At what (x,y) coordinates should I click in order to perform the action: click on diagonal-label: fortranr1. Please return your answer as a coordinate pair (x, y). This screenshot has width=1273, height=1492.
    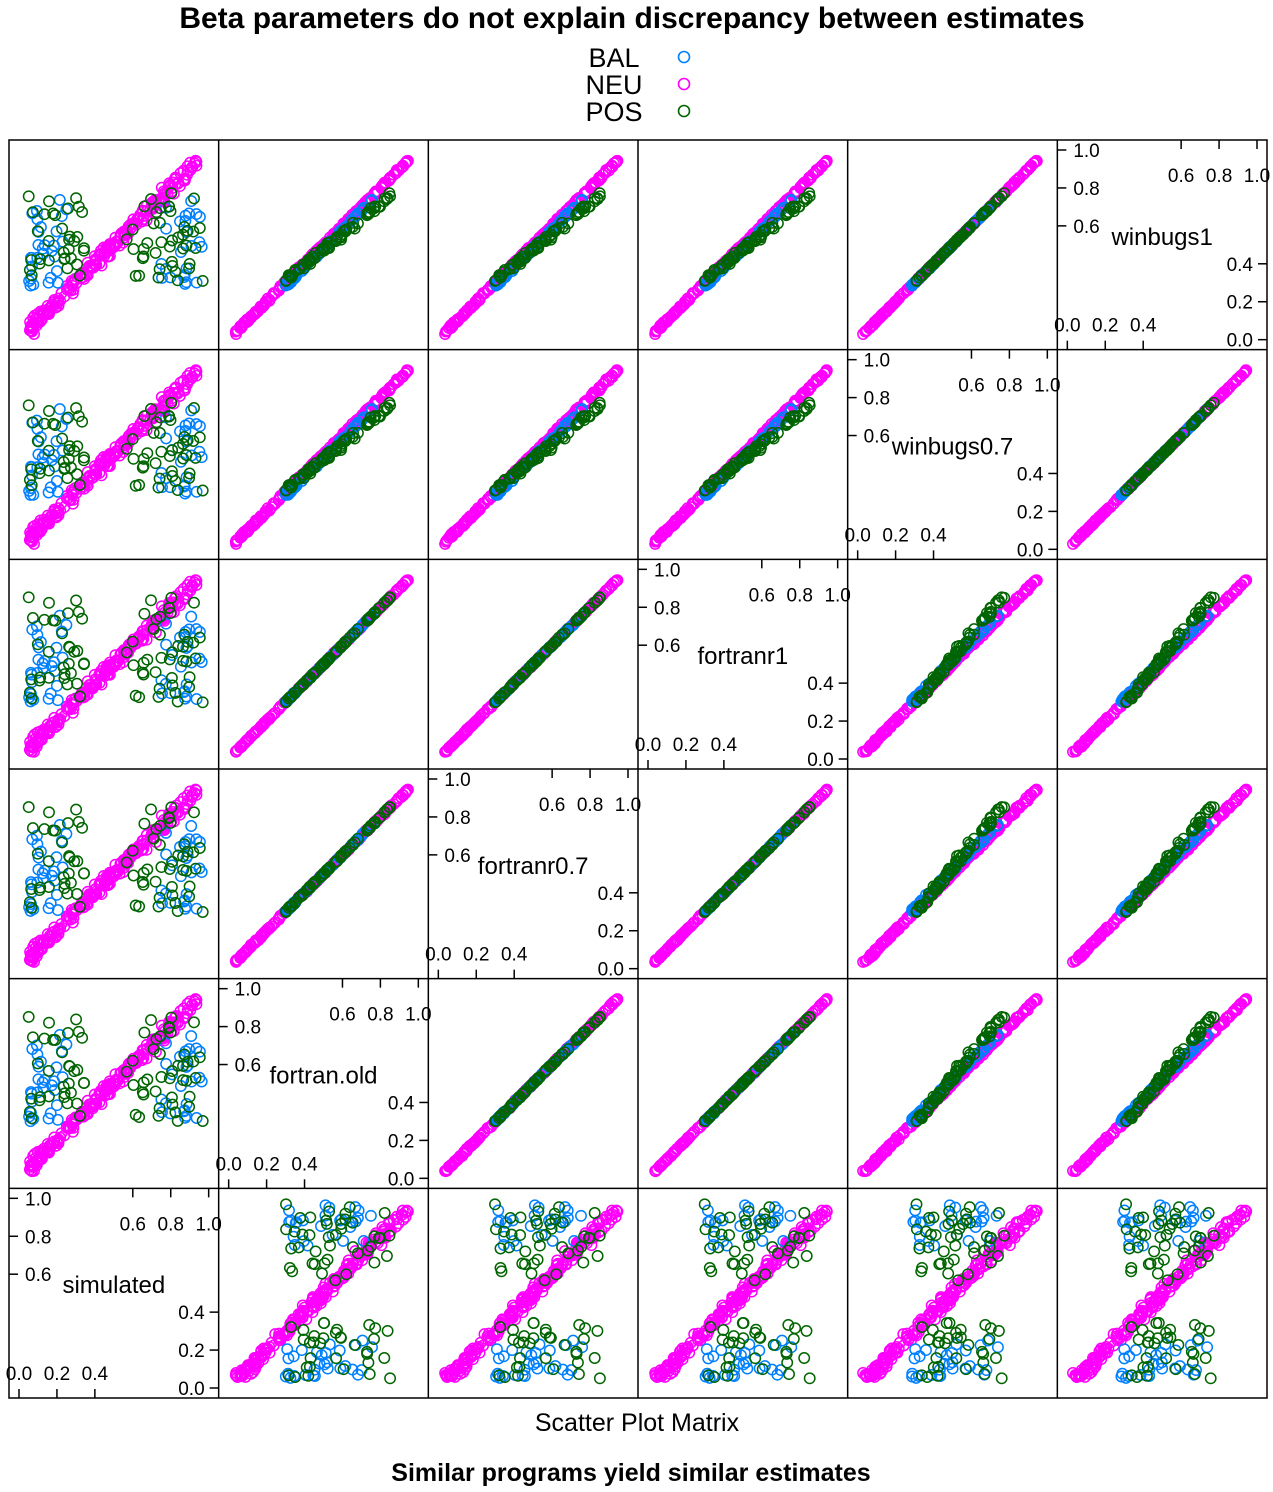
    Looking at the image, I should click on (742, 656).